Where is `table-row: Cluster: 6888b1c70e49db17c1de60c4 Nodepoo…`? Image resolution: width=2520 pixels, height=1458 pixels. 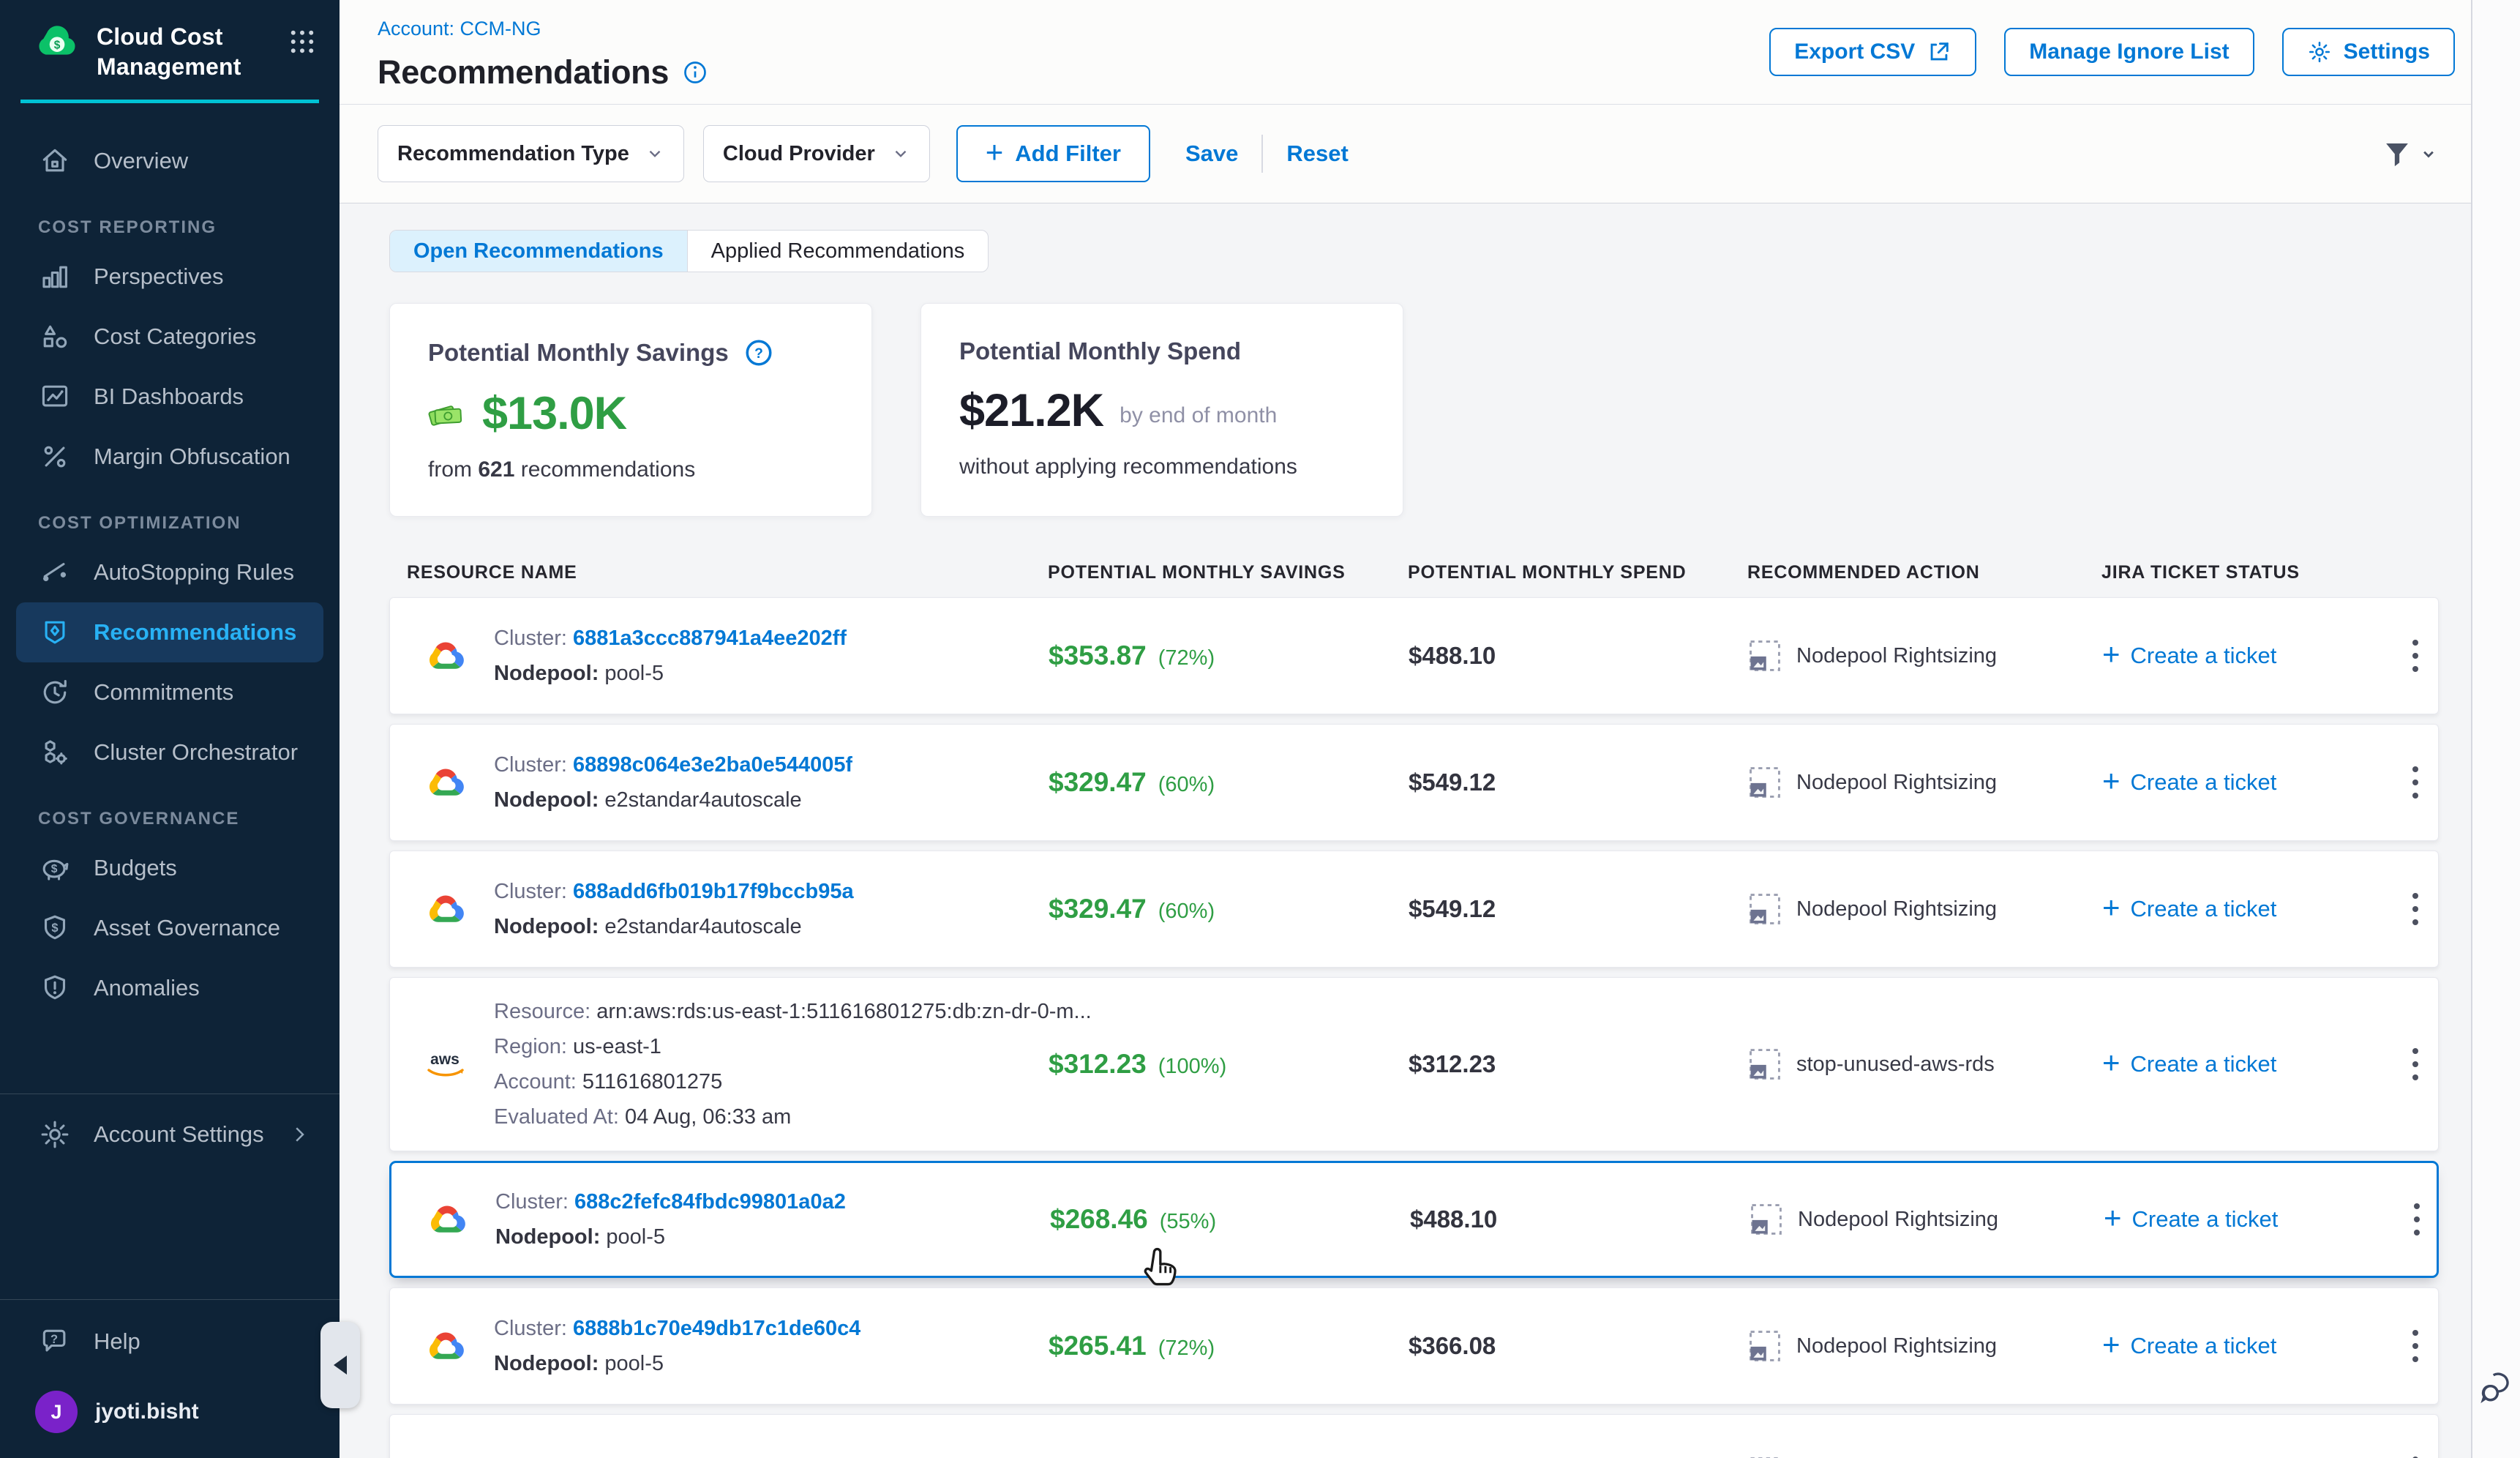
table-row: Cluster: 6888b1c70e49db17c1de60c4 Nodepoo… is located at coordinates (1414, 1346).